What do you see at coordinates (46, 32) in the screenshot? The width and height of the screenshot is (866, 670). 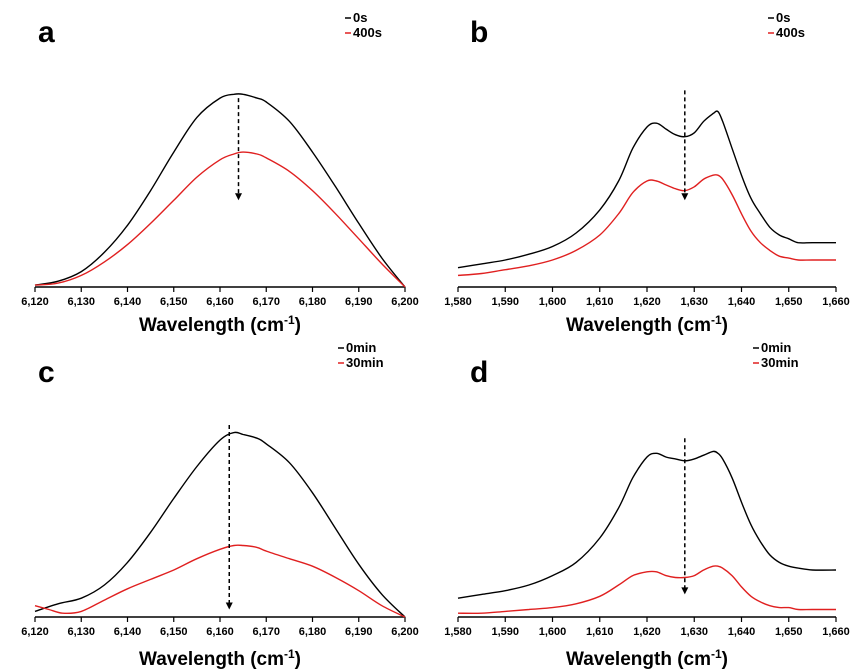 I see `panel-label: a` at bounding box center [46, 32].